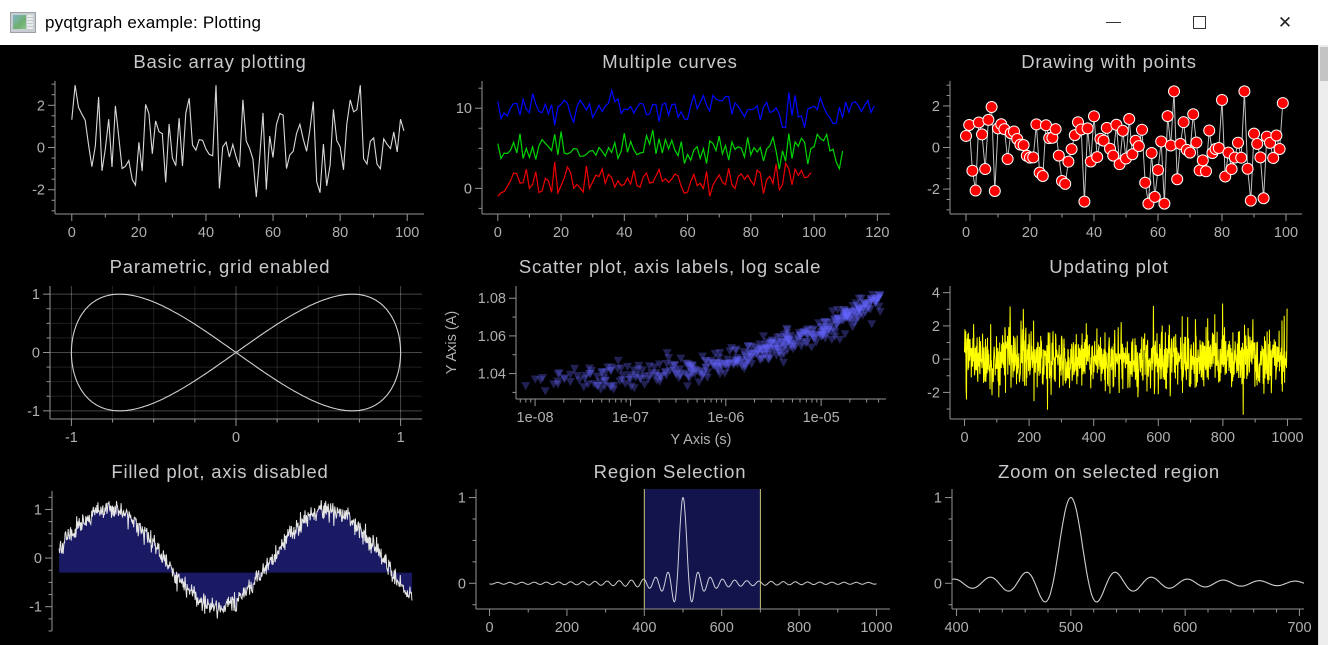 This screenshot has width=1328, height=645. Describe the element at coordinates (670, 162) in the screenshot. I see `plot-canvas-multiple-curves: 0 10 0 20 40 60 80 100 120` at that location.